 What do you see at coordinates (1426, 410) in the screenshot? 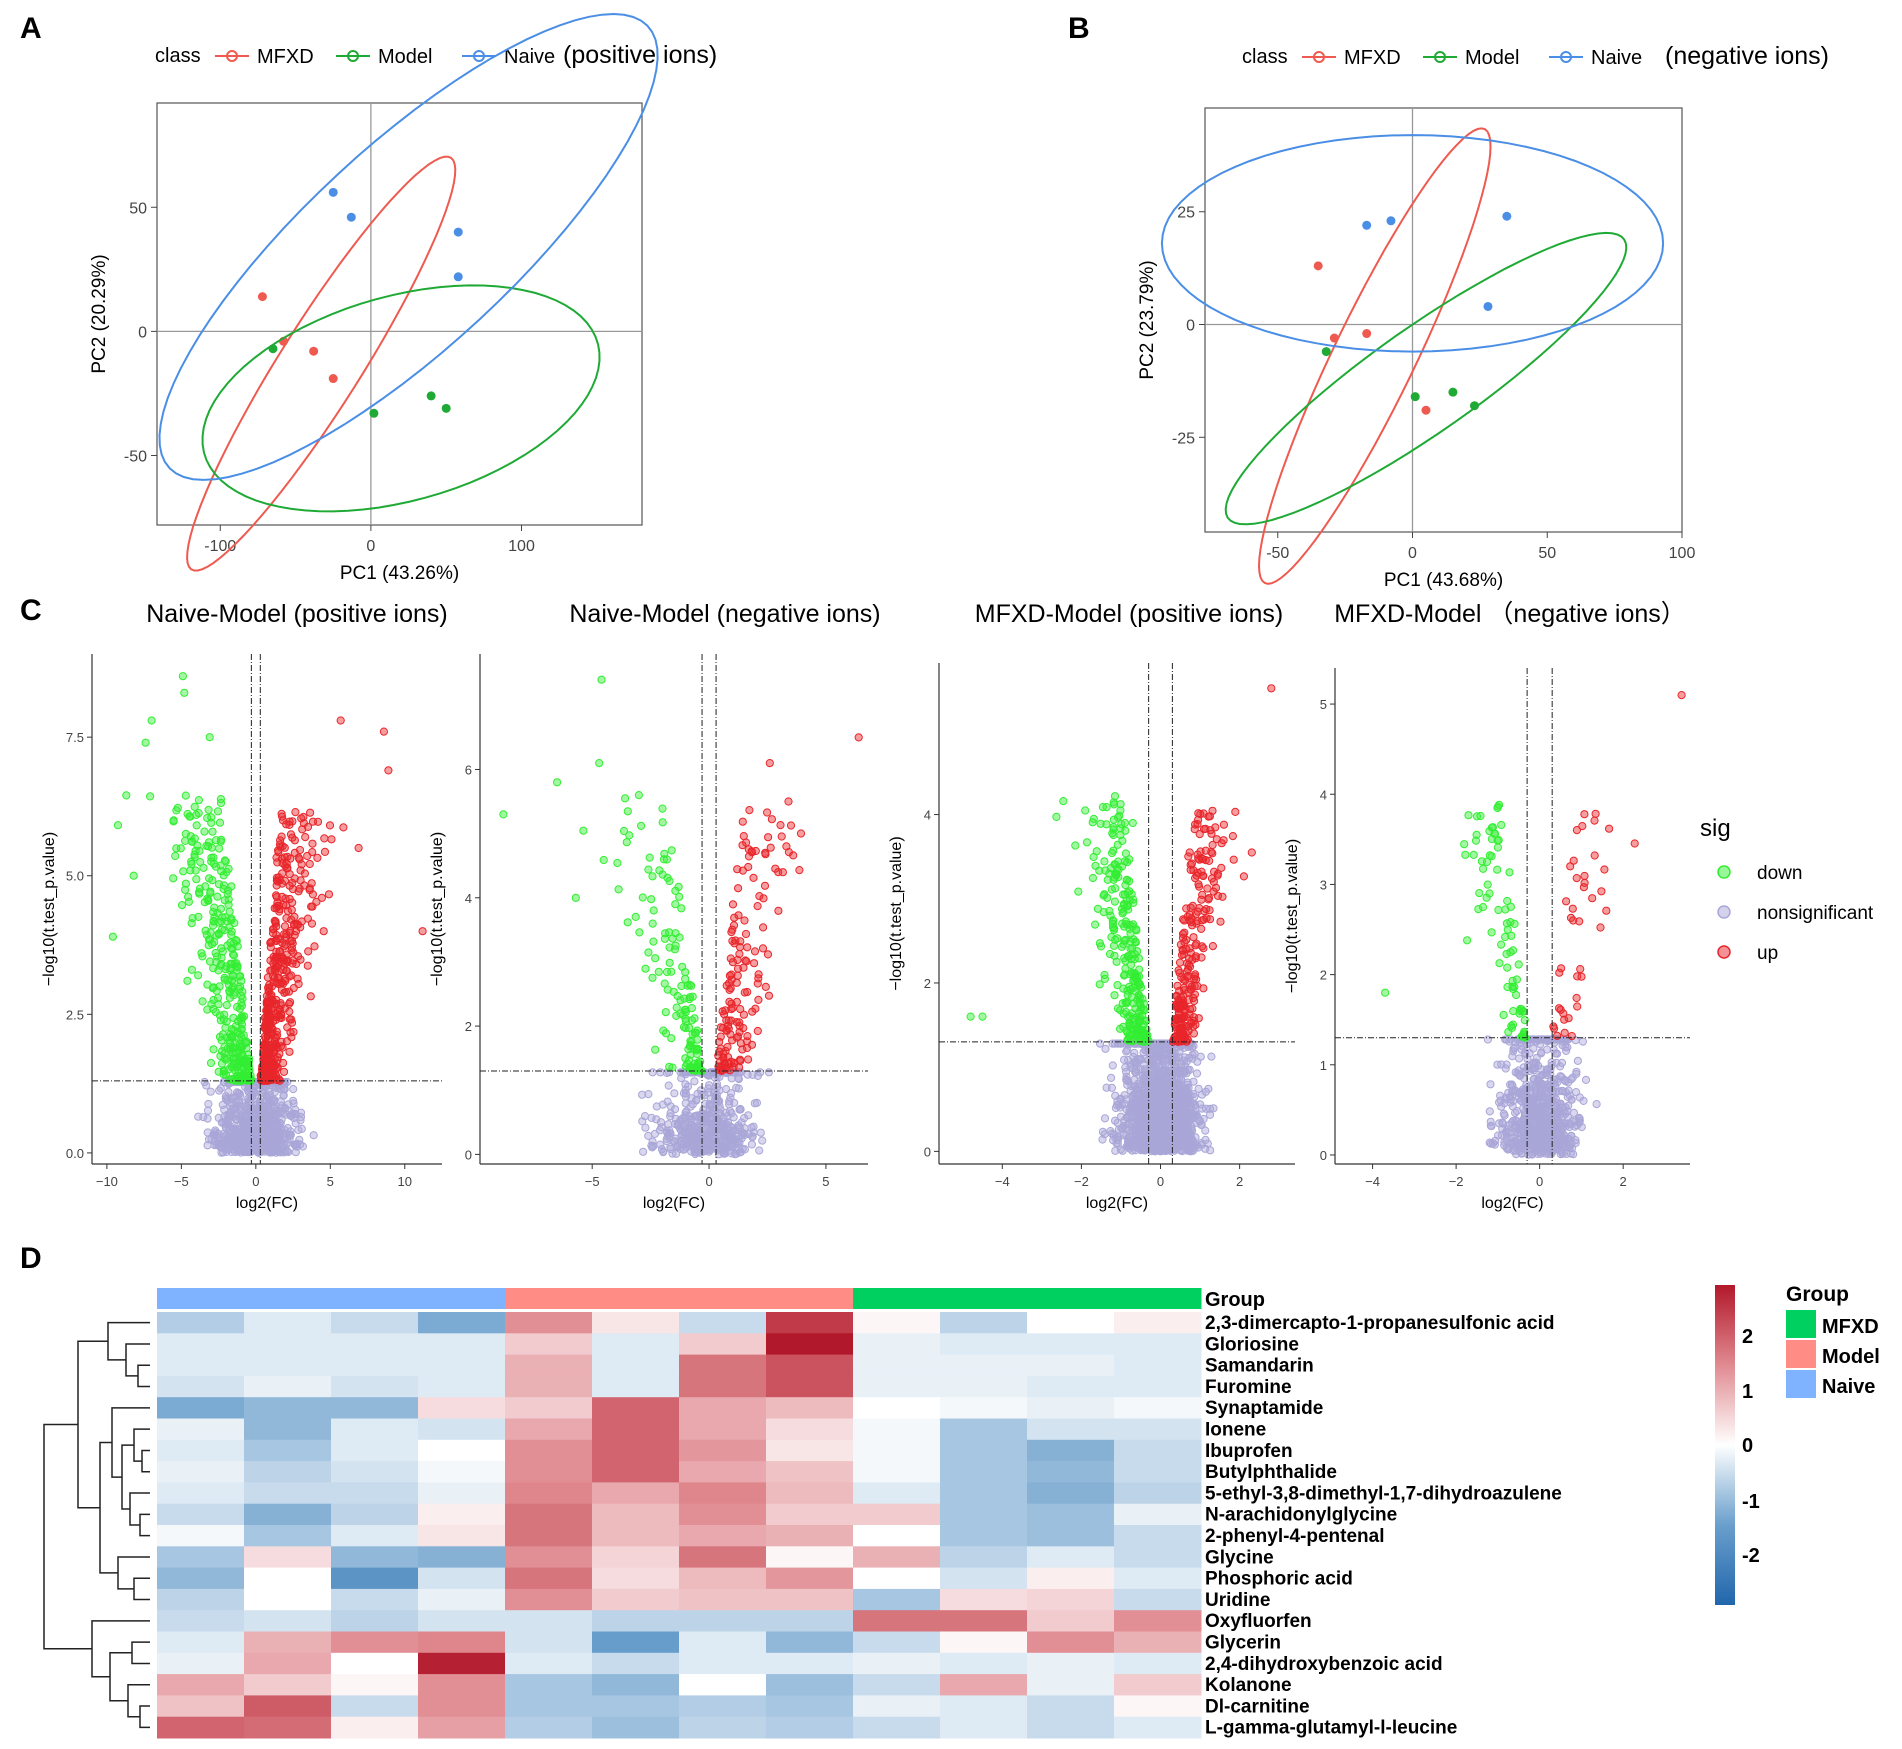
I see `point-mfxd` at bounding box center [1426, 410].